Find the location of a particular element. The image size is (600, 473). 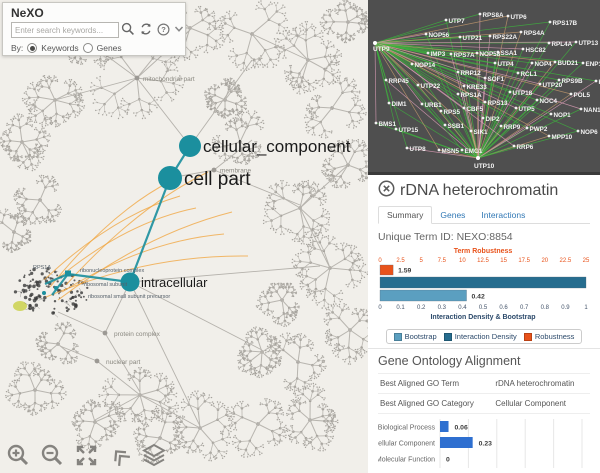

gene-label: URB1 is located at coordinates (434, 105).